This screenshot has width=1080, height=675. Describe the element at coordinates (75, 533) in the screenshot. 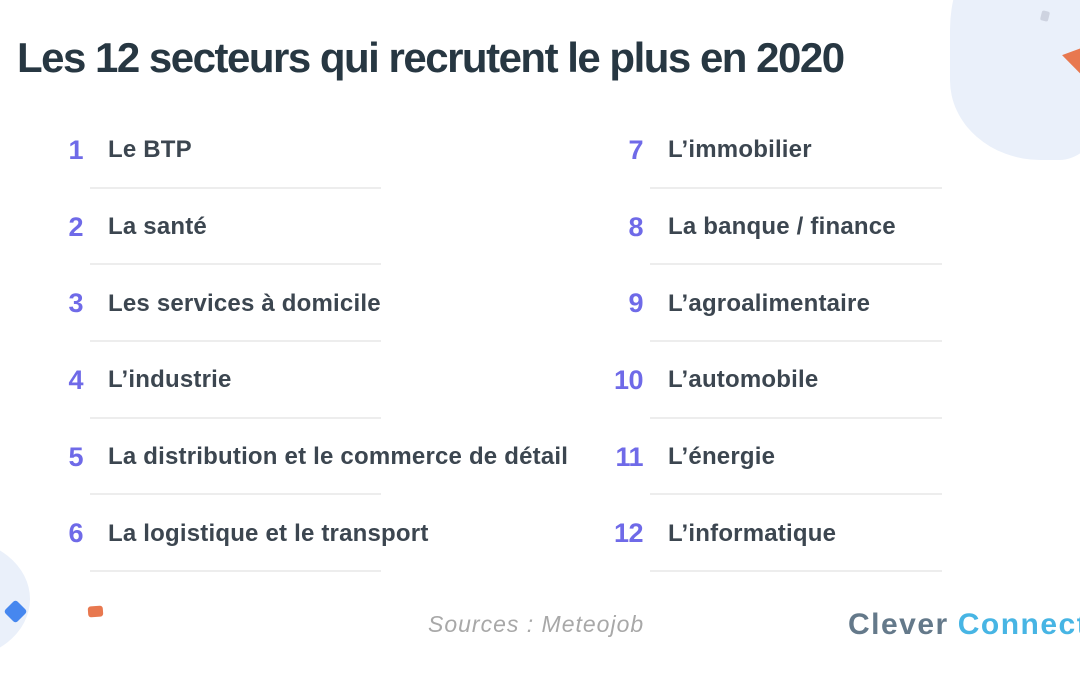

I see `sector-rank: 6` at that location.